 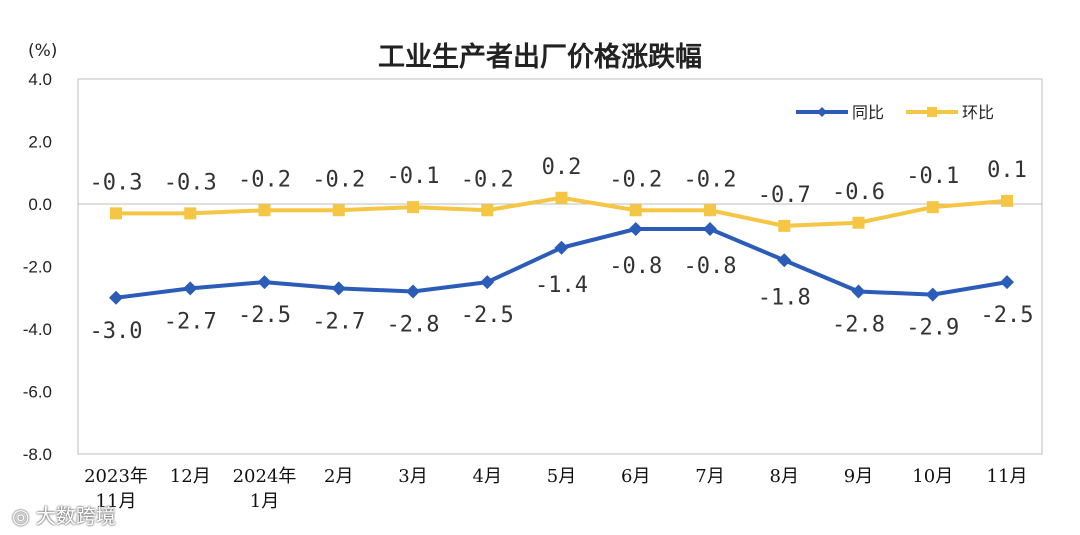 I want to click on chart-title: 工业生产者出厂价格涨跌幅, so click(x=540, y=57).